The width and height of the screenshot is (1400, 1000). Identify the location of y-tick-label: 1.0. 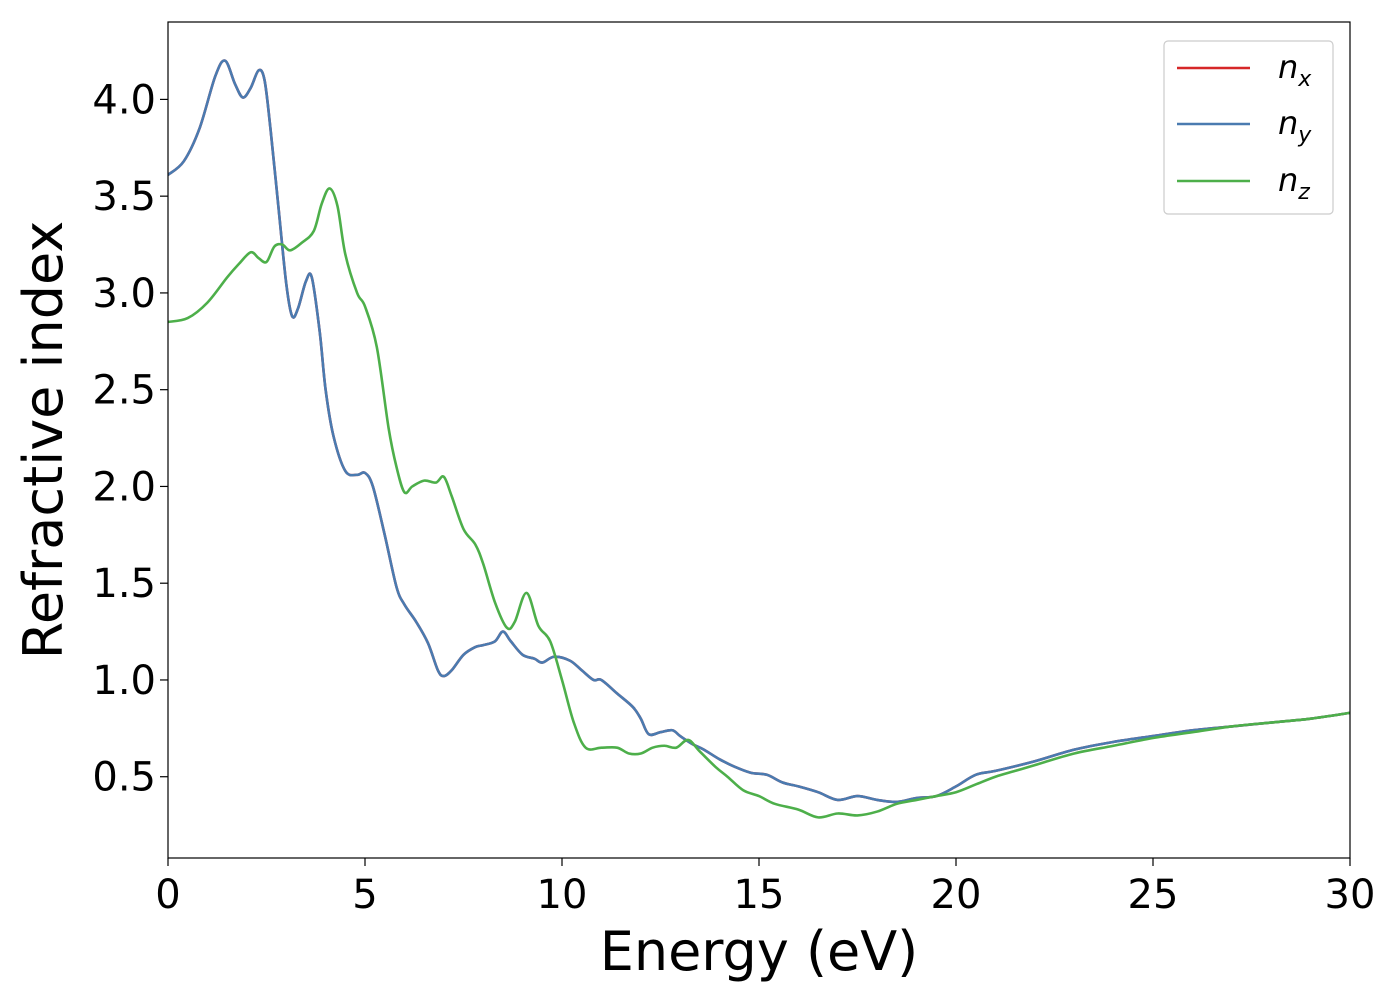
(124, 681).